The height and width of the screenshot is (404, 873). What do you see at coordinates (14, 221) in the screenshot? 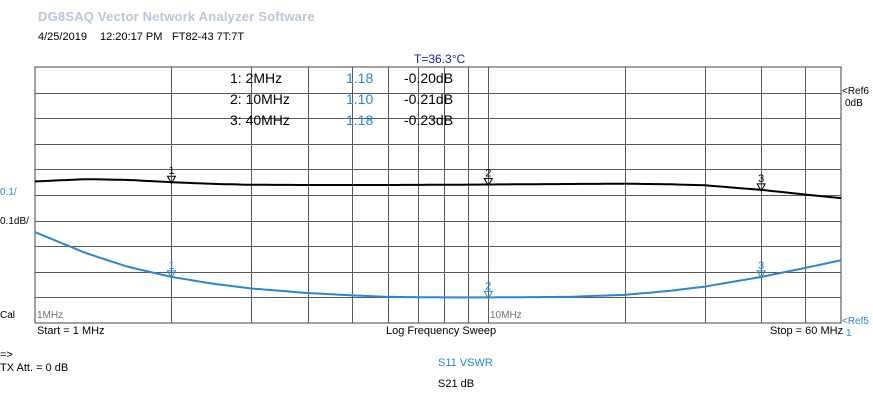
I see `s21-scale-label: 0.1dB/` at bounding box center [14, 221].